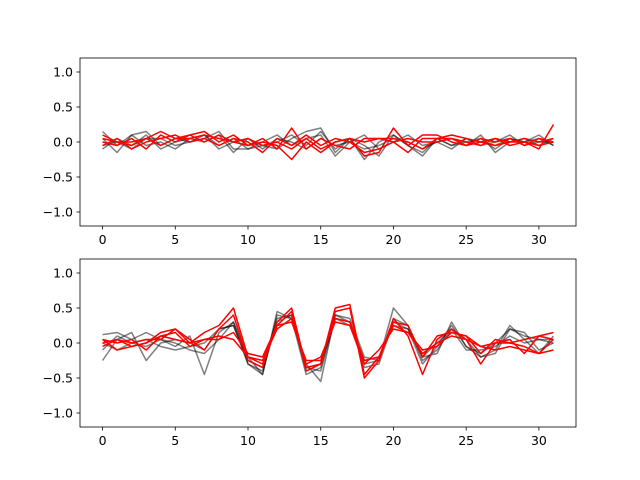 The width and height of the screenshot is (640, 480). What do you see at coordinates (63, 107) in the screenshot?
I see `top-y-tick-label-3: 0.5` at bounding box center [63, 107].